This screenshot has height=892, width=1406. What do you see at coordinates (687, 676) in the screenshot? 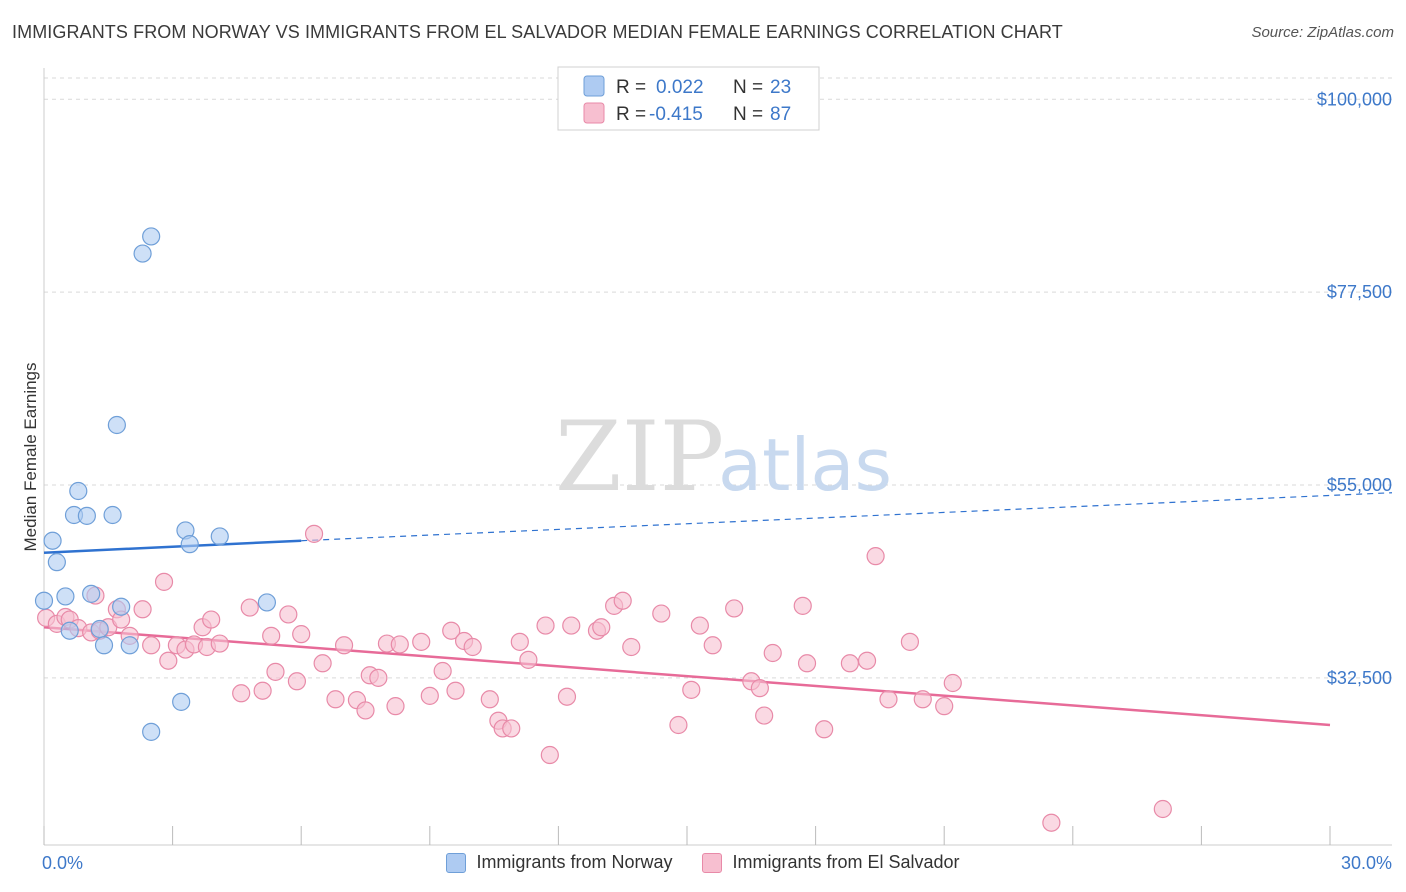
I see `salvador-trend-line` at bounding box center [687, 676].